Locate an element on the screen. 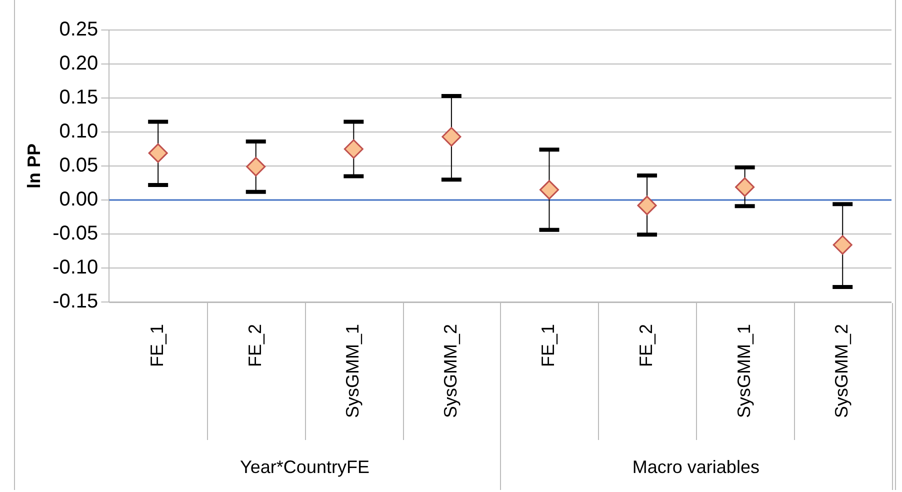 The width and height of the screenshot is (902, 492). y-tick-label: -0.10 is located at coordinates (75, 267).